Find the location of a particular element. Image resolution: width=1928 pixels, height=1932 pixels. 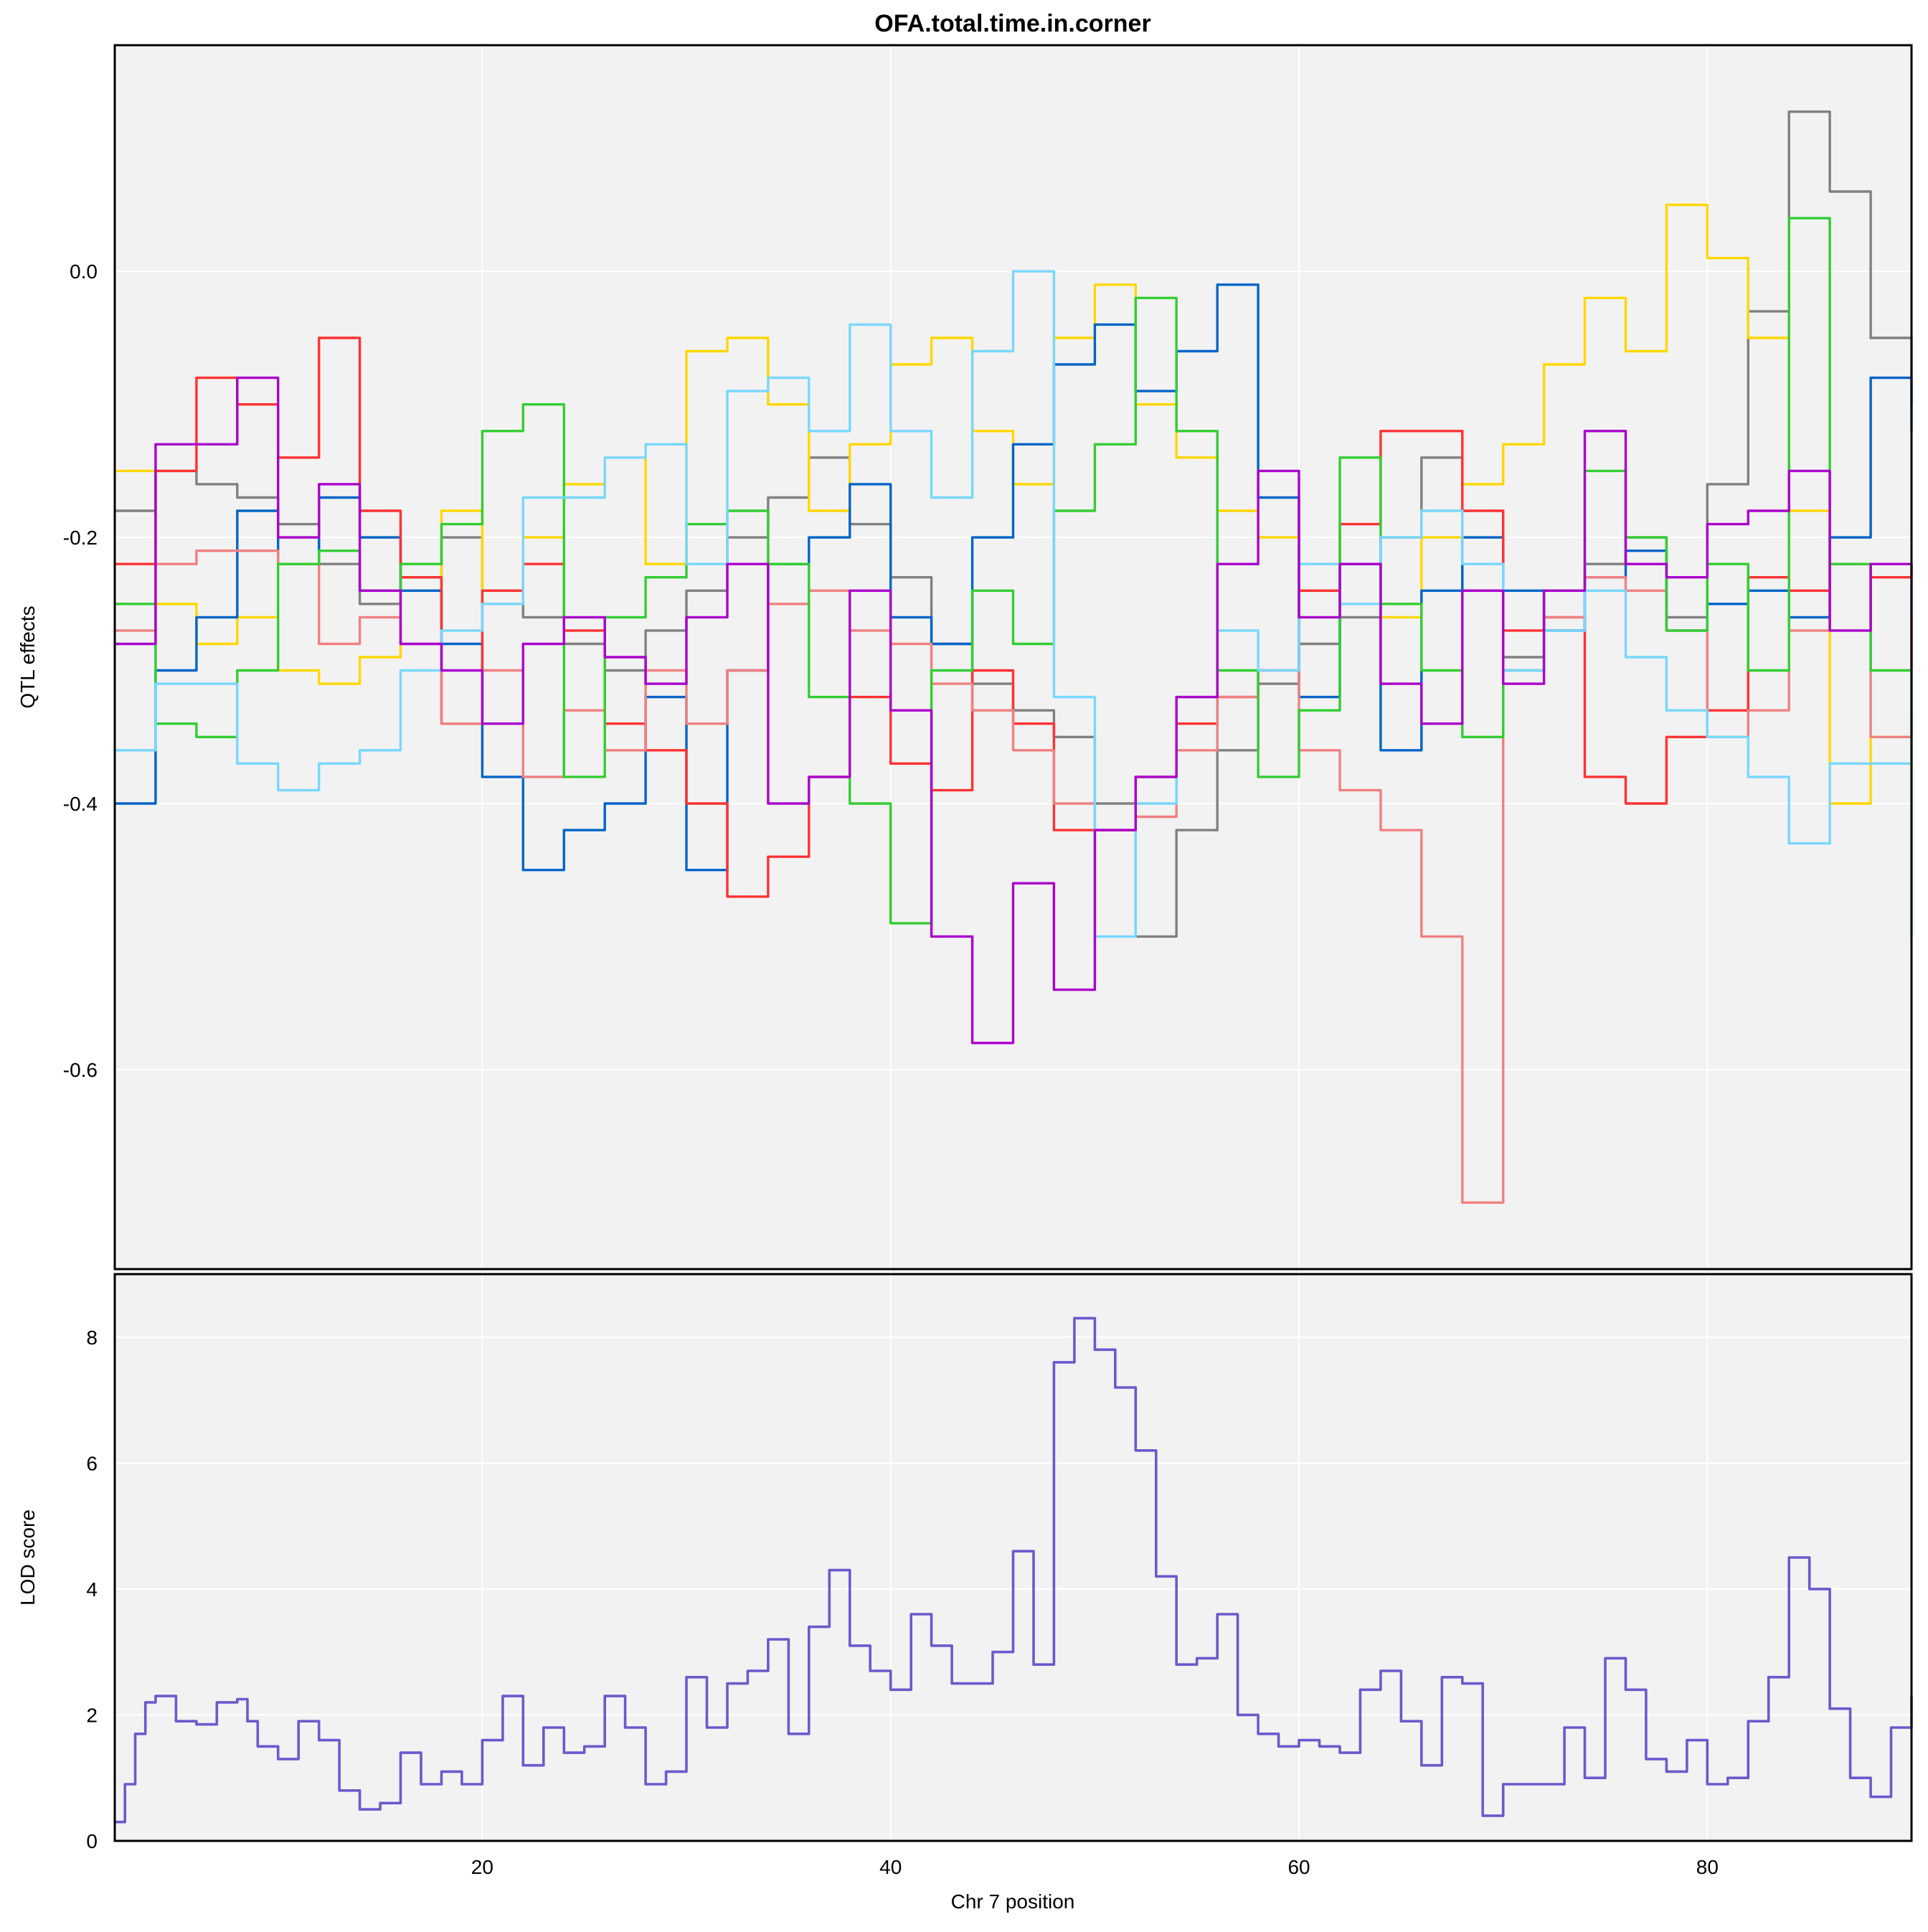

x-tick-label: 20 is located at coordinates (482, 1867).